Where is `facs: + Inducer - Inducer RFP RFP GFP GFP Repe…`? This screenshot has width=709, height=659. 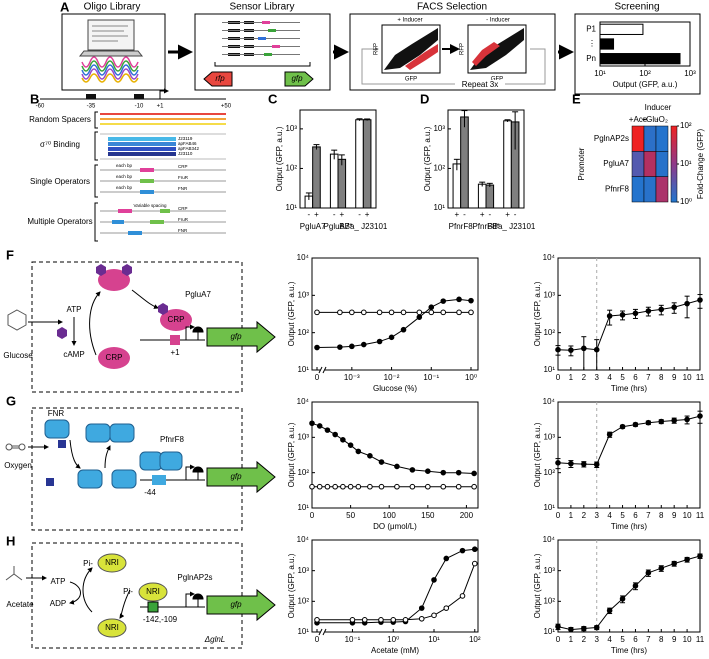 facs: + Inducer - Inducer RFP RFP GFP GFP Repe… is located at coordinates (453, 53).